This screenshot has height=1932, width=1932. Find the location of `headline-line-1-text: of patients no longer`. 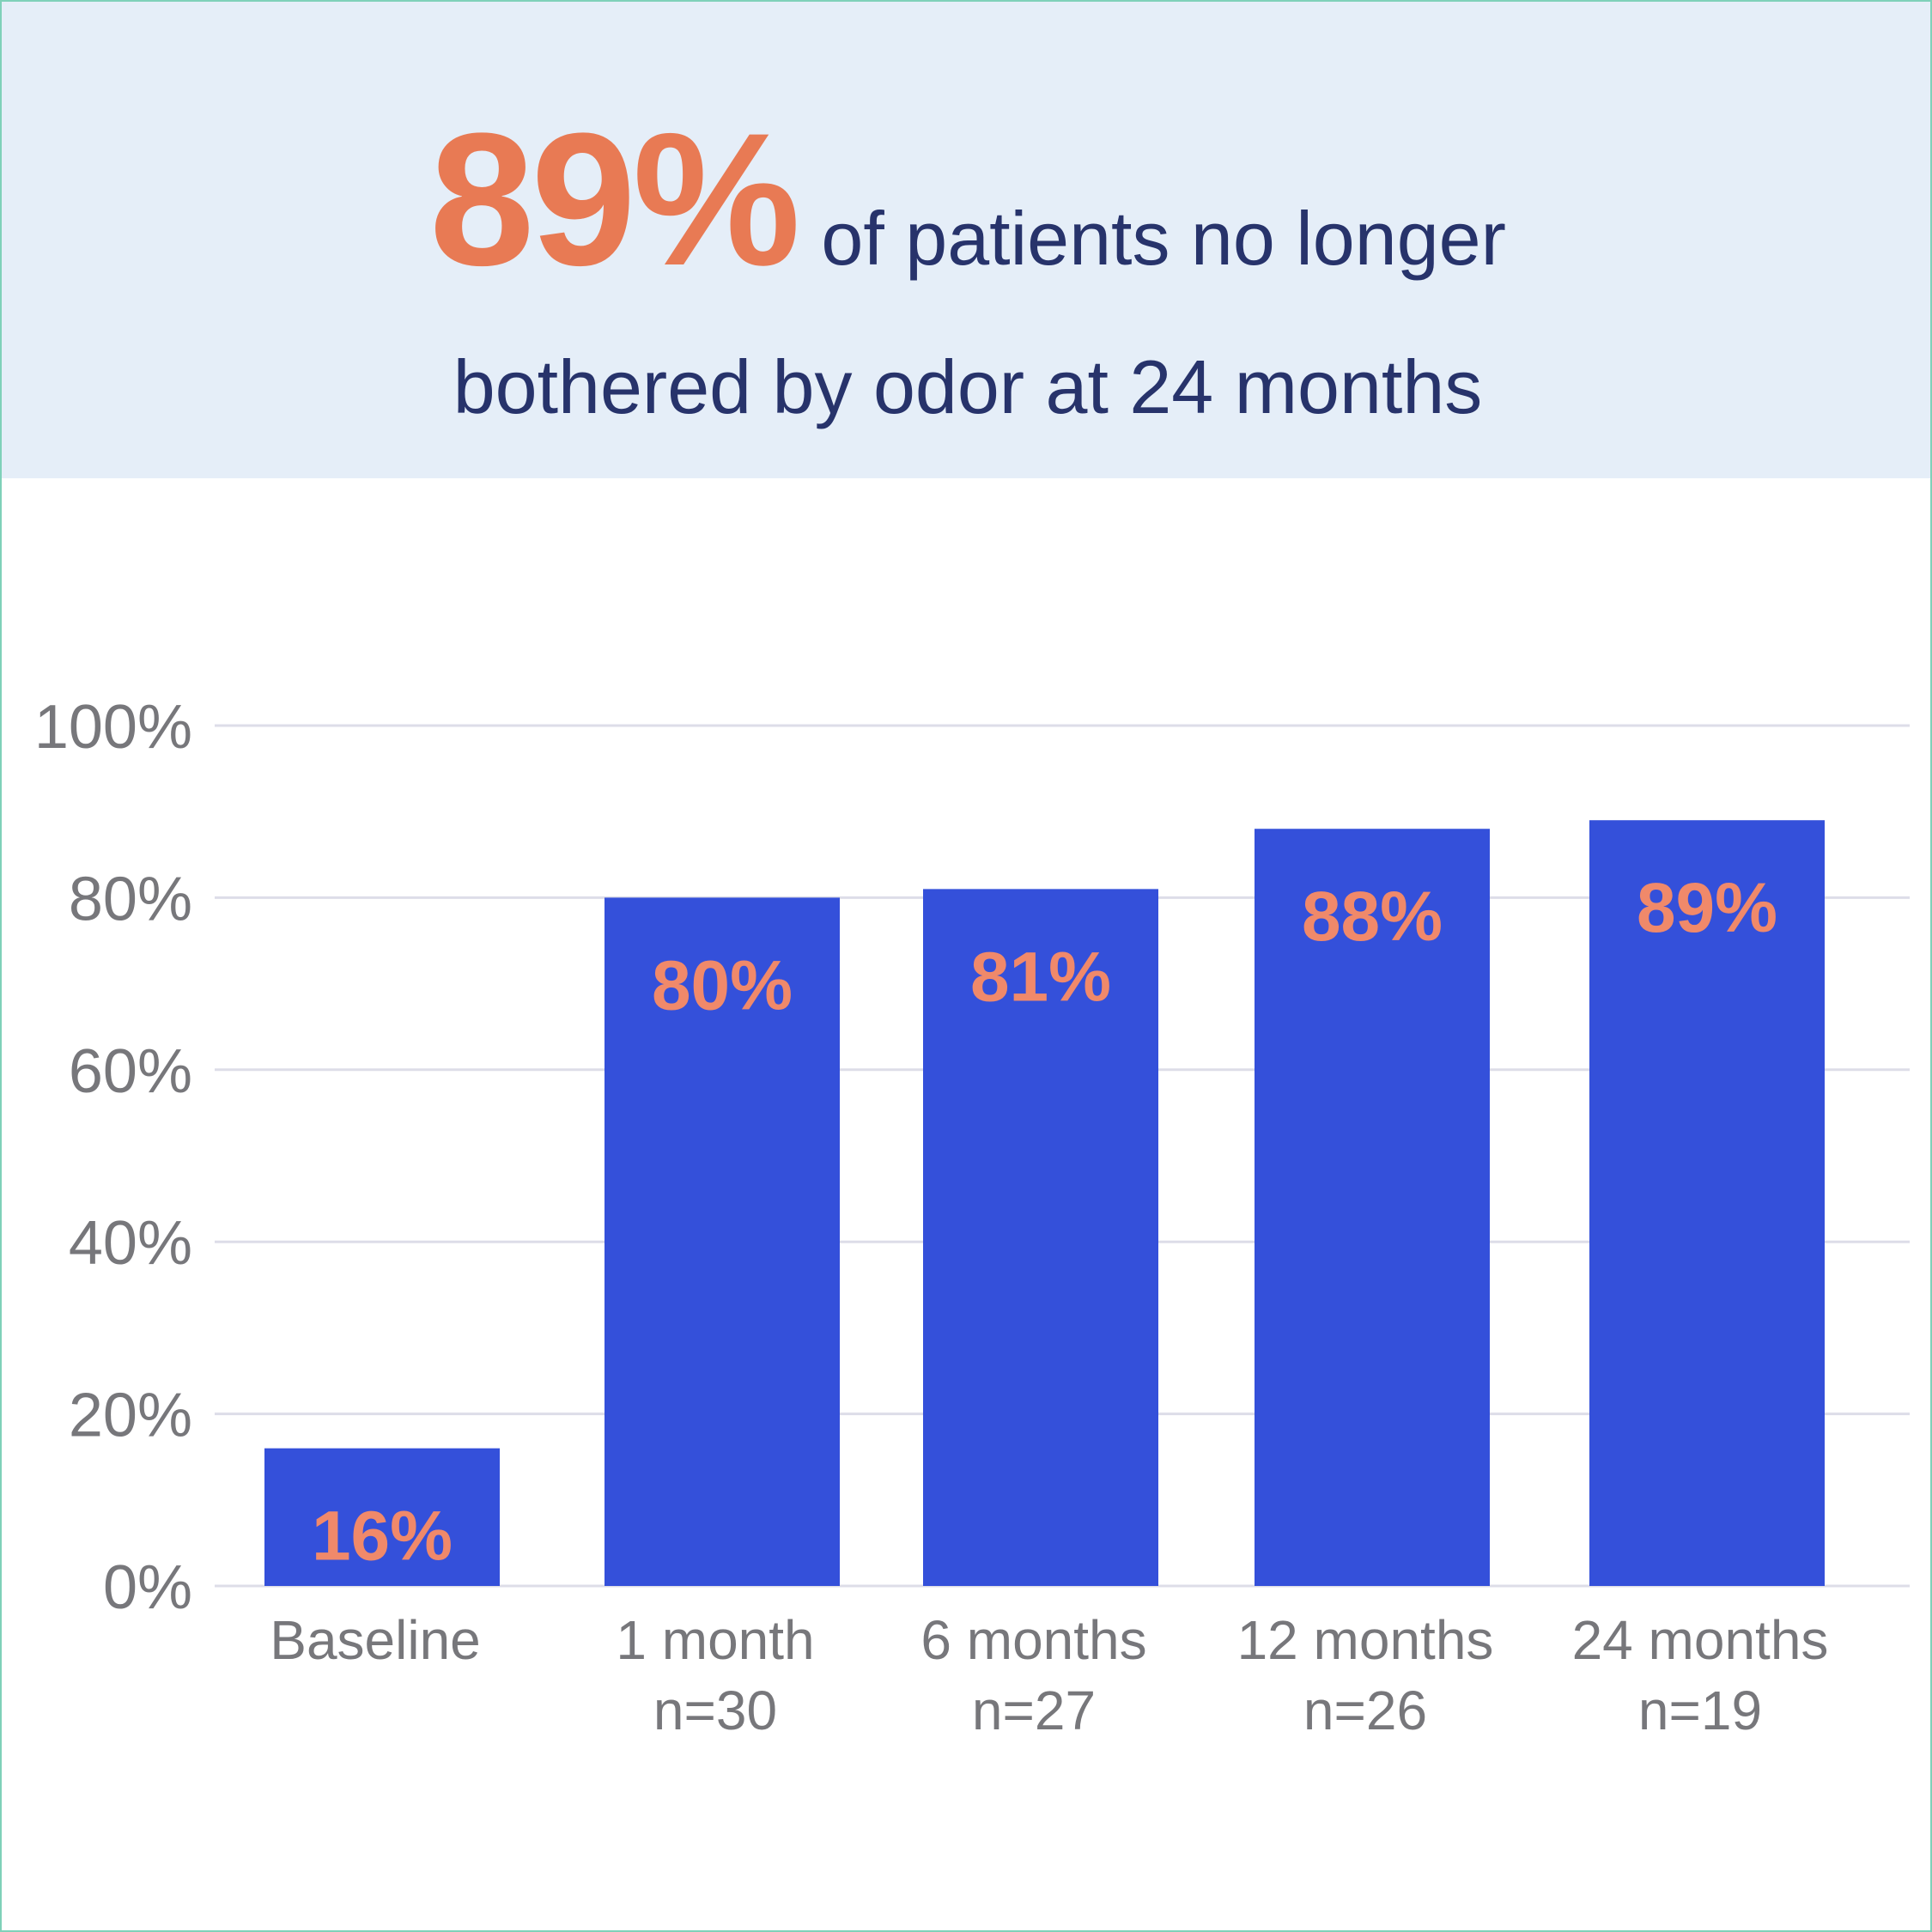

headline-line-1-text: of patients no longer is located at coordinates (1163, 239).